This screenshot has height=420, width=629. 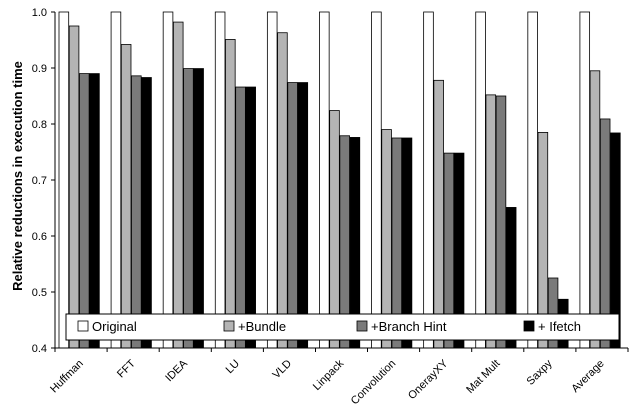 I want to click on x-tick-label-idea: IDEA, so click(x=176, y=370).